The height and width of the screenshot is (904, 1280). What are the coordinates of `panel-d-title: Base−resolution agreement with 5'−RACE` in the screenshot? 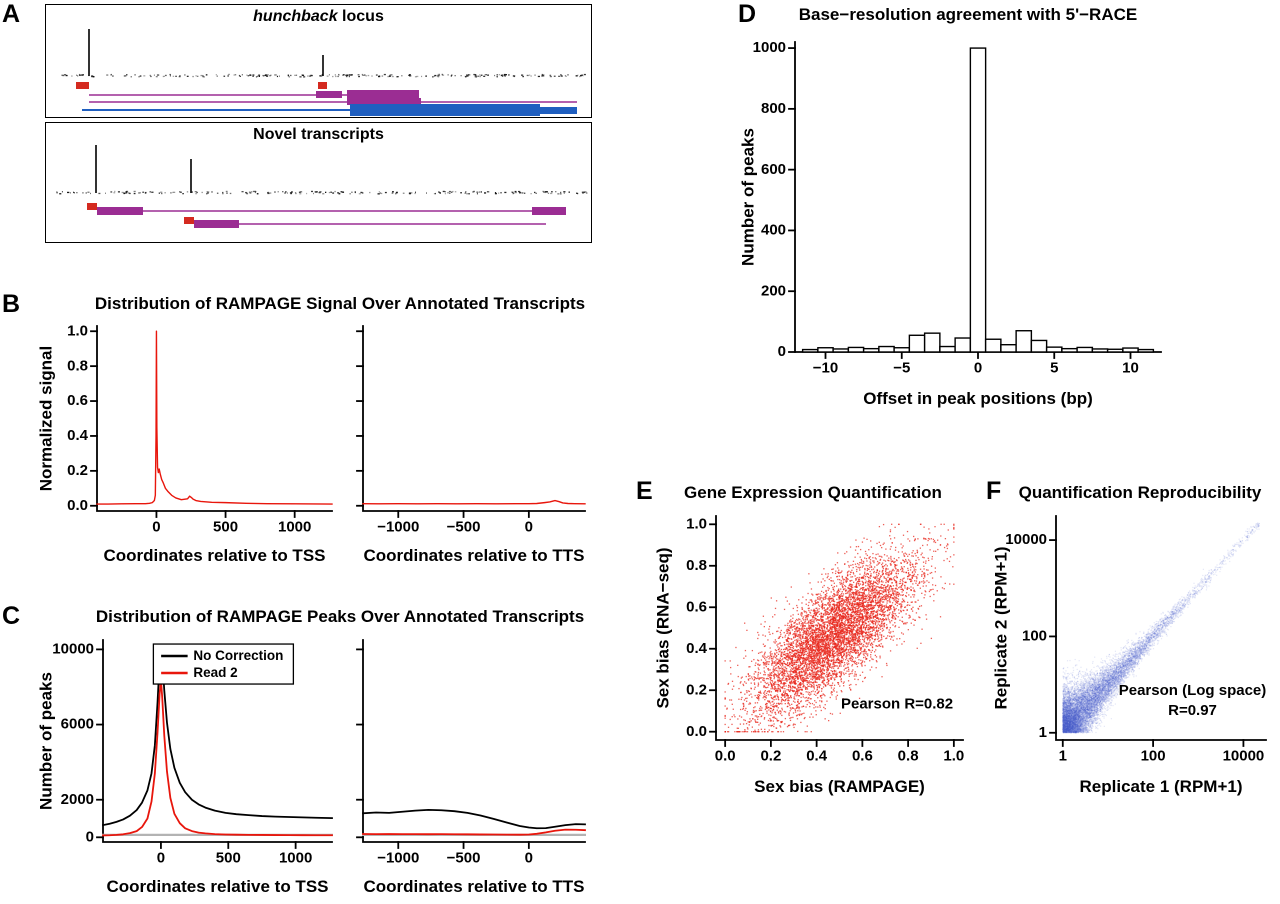 It's located at (968, 14).